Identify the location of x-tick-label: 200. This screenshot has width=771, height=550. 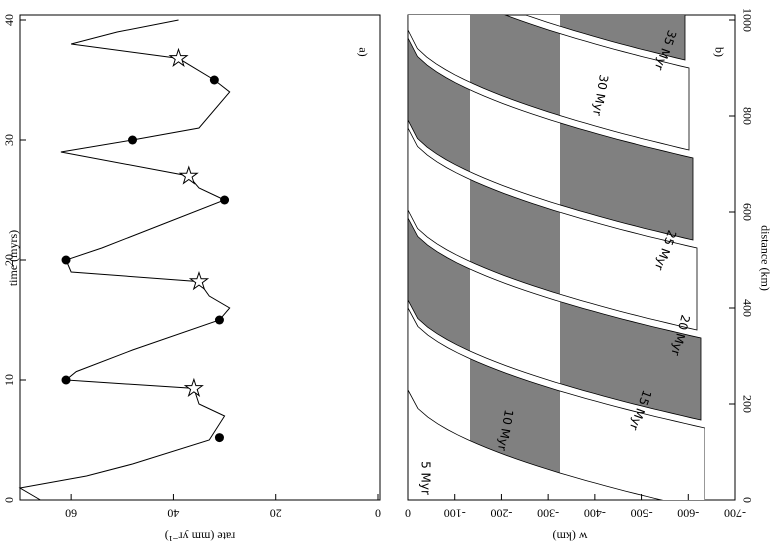
(747, 404).